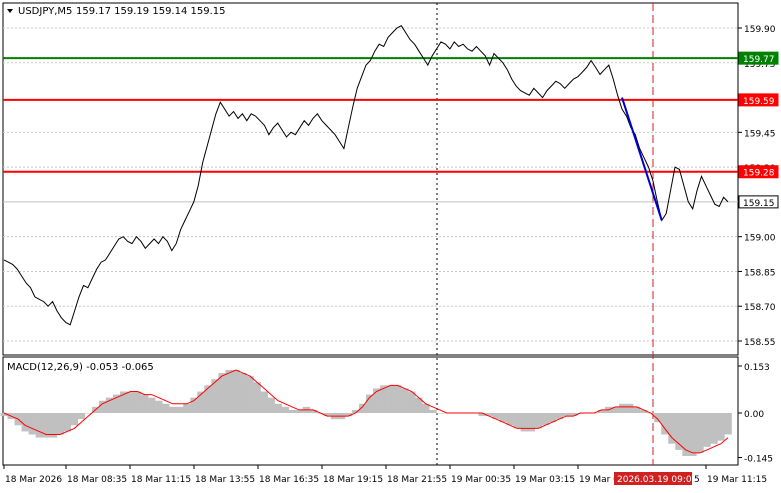  I want to click on time-tick-label: 18 Mar 08:35, so click(97, 480).